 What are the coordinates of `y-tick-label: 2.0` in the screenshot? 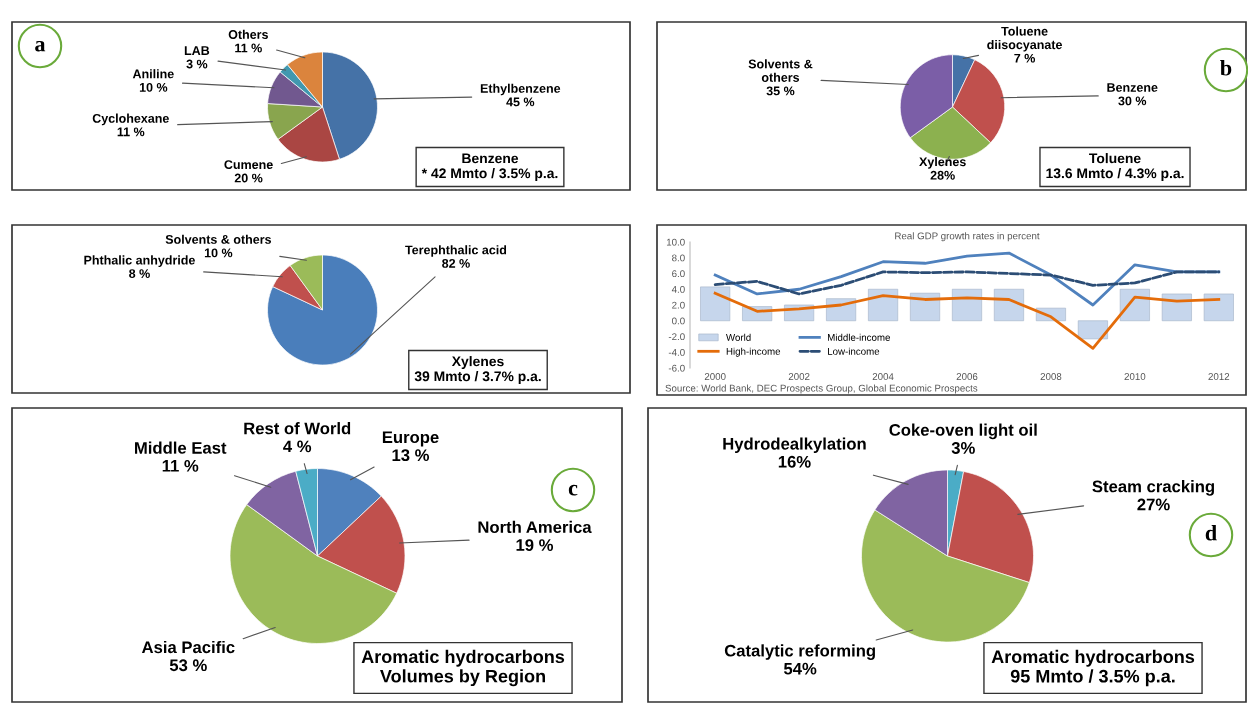 It's located at (678, 305).